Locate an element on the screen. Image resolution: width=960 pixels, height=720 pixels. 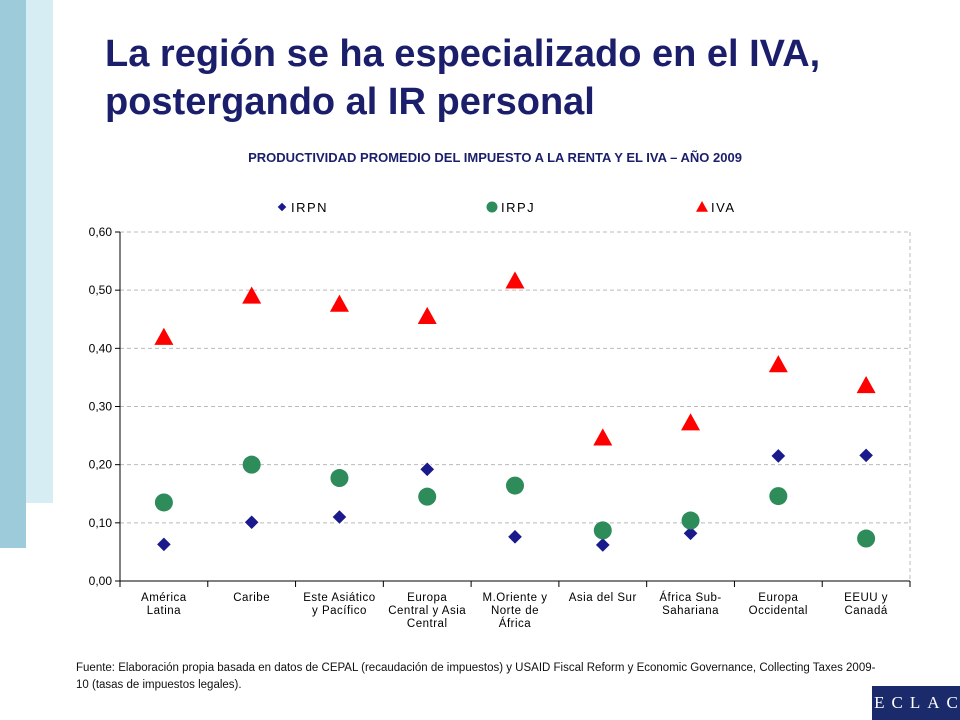
x-tick-label: África Sub-Sahariana is located at coordinates (690, 604).